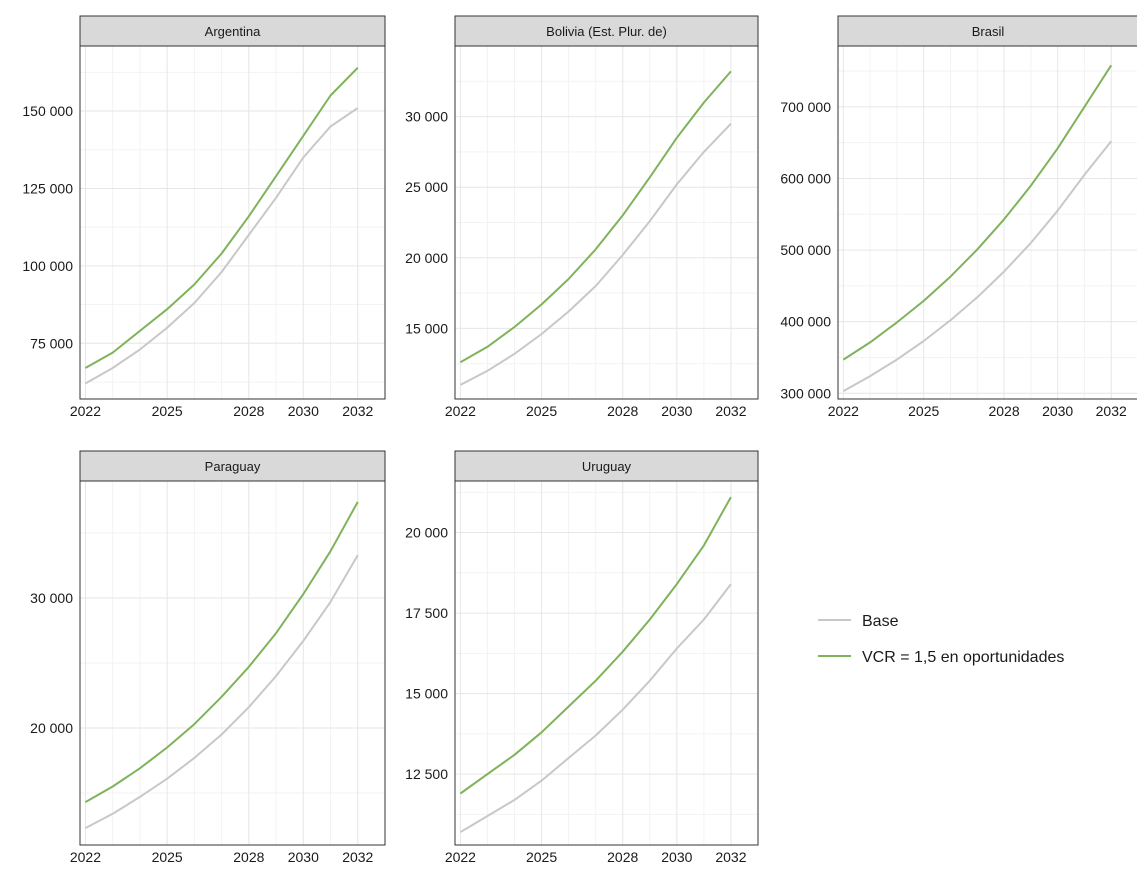 The height and width of the screenshot is (870, 1137). Describe the element at coordinates (805, 178) in the screenshot. I see `y-tick-label: 600 000` at that location.